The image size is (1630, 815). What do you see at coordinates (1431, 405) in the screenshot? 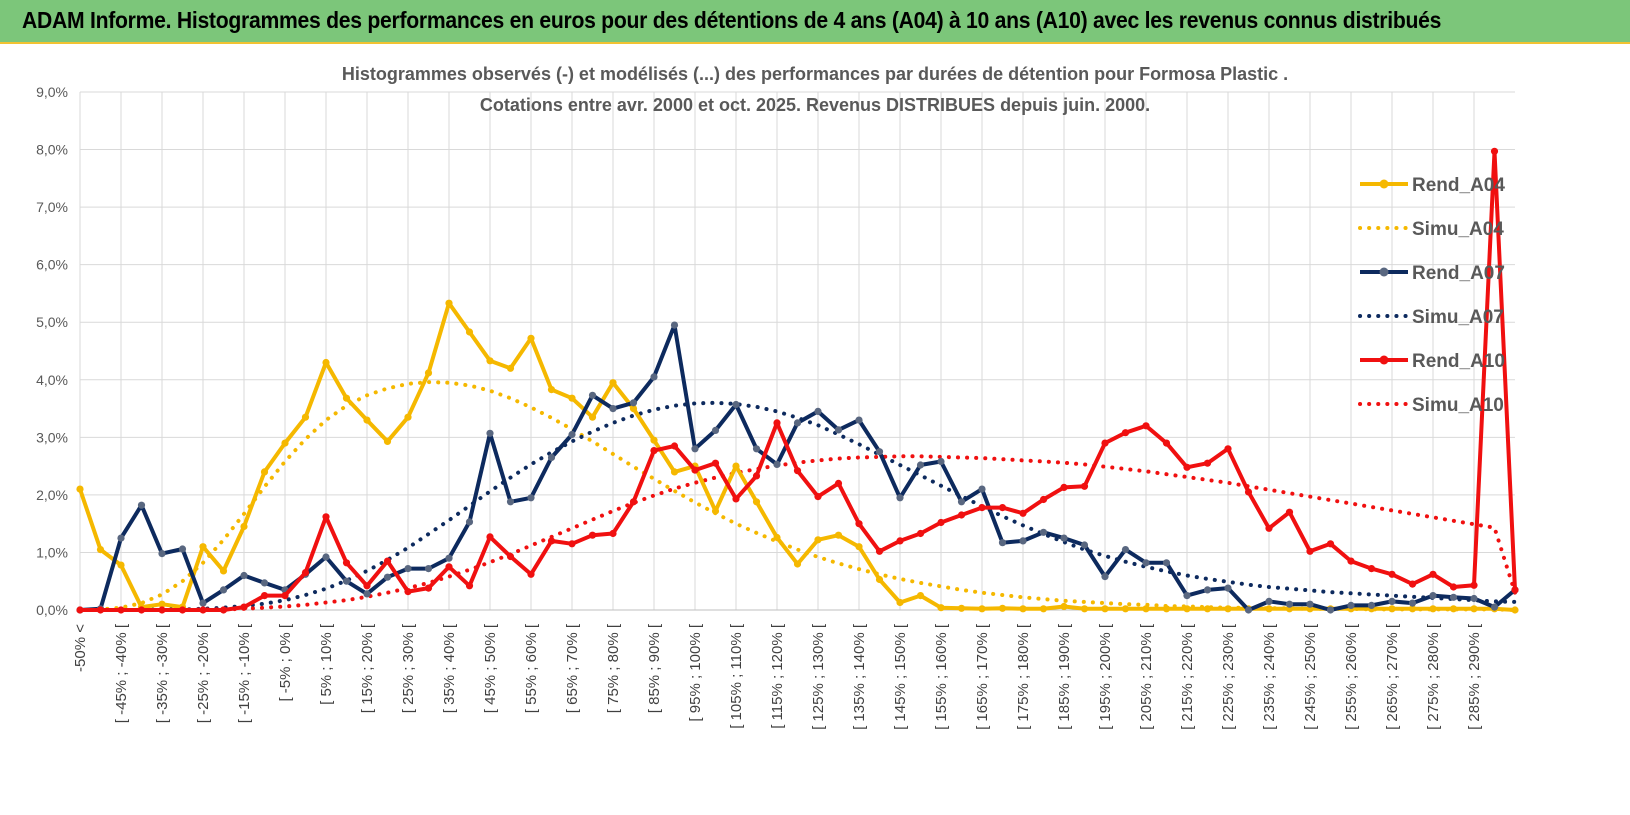
I see `legend-item-Simu_A10: Simu_A10` at bounding box center [1431, 405].